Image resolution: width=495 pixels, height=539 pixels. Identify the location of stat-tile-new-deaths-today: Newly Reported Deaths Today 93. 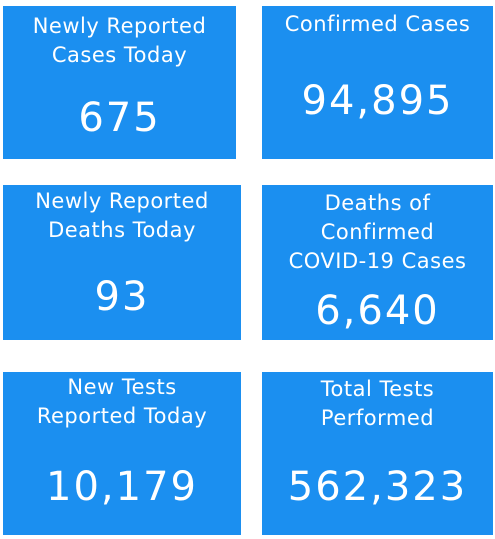
(122, 262).